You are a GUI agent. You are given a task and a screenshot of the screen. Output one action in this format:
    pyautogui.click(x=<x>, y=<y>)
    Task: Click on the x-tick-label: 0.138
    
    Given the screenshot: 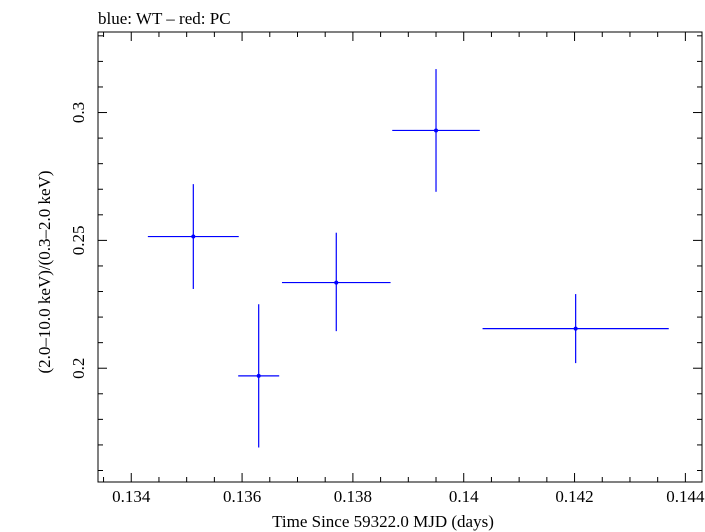 What is the action you would take?
    pyautogui.click(x=353, y=496)
    